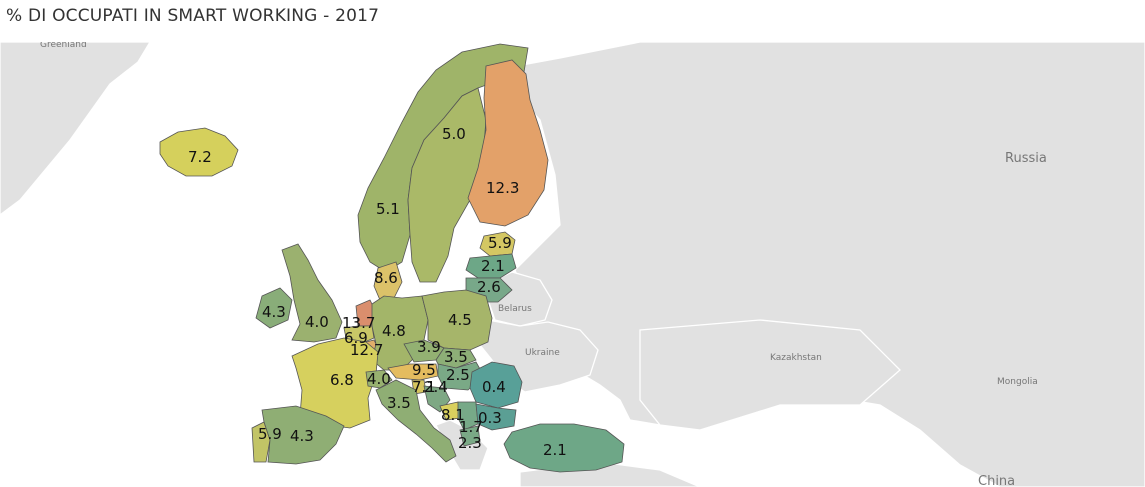 This screenshot has height=487, width=1145. I want to click on macedonia-shape, so click(470, 436).